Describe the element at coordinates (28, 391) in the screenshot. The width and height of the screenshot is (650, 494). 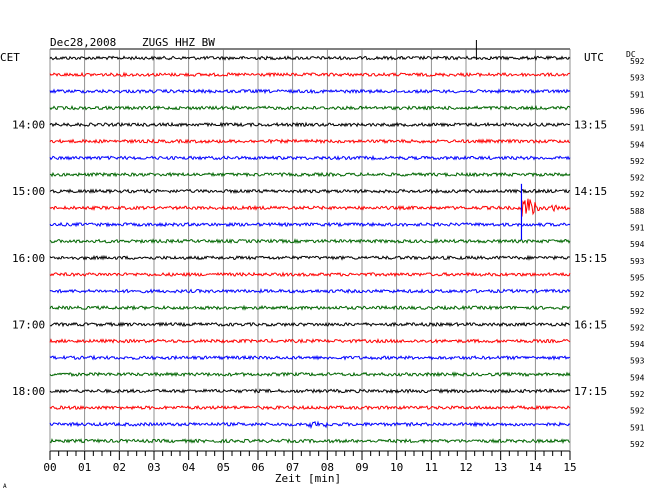
I see `left-time-label: 18:00` at that location.